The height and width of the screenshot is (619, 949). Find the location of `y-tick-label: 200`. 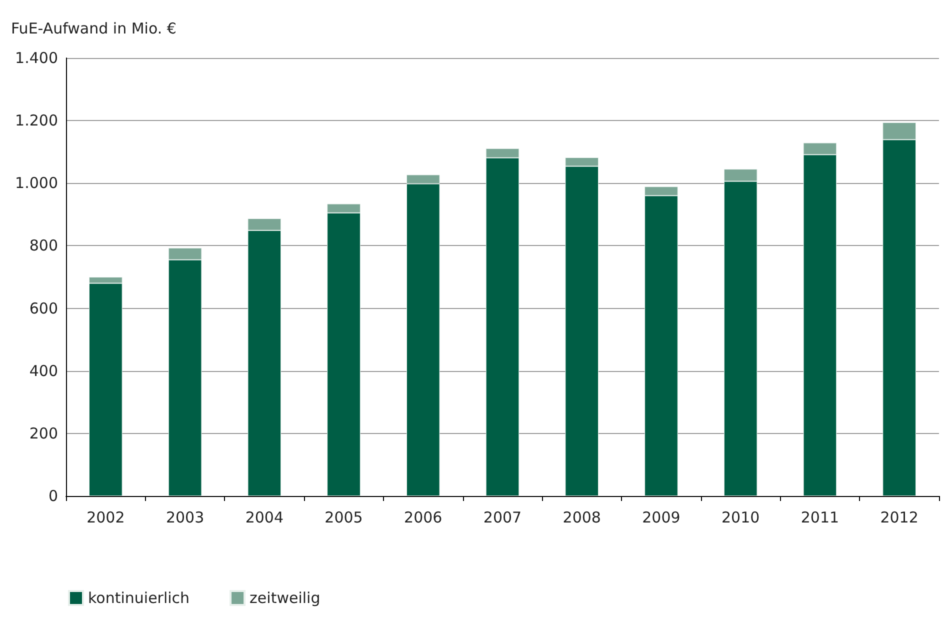

y-tick-label: 200 is located at coordinates (43, 433).